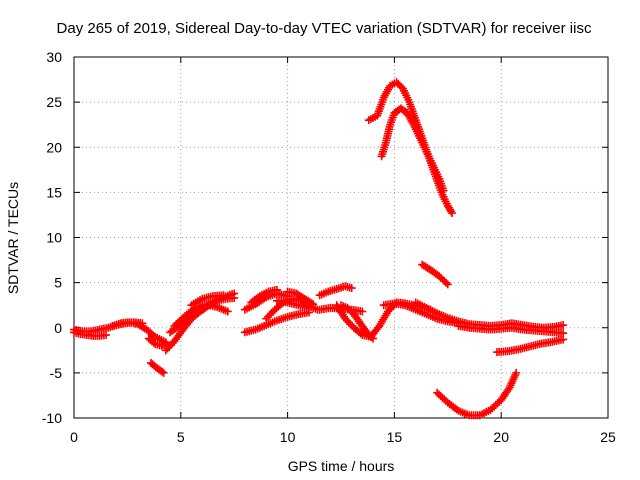 Image resolution: width=640 pixels, height=480 pixels. What do you see at coordinates (54, 147) in the screenshot?
I see `y-tick-label: 20` at bounding box center [54, 147].